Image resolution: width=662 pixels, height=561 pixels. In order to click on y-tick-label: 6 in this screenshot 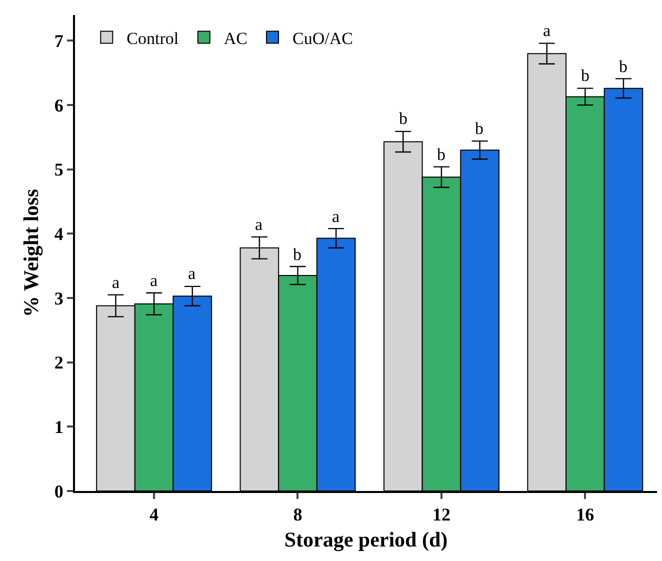, I will do `click(59, 105)`.